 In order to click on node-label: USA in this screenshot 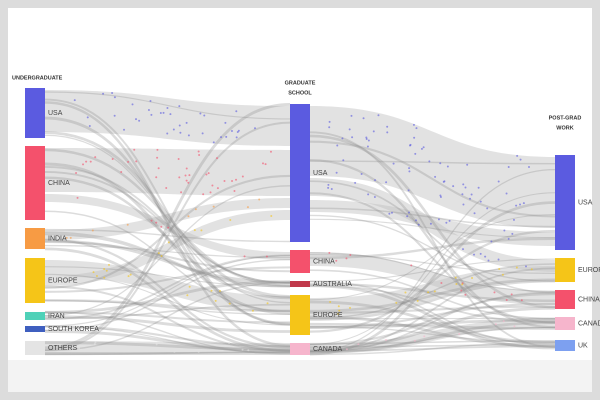, I will do `click(585, 202)`.